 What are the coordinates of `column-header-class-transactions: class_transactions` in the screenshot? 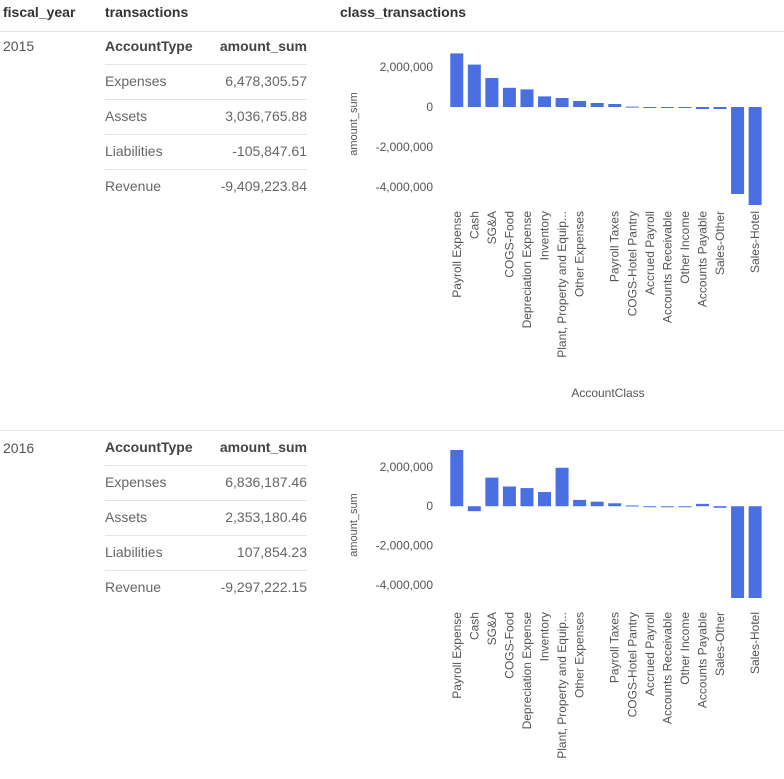 It's located at (403, 12).